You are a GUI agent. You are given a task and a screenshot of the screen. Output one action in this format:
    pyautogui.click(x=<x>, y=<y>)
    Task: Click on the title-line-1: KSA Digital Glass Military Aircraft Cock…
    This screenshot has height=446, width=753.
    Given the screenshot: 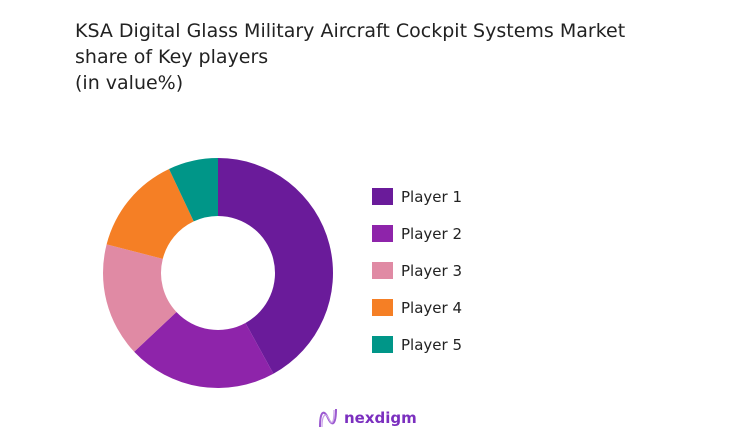 What is the action you would take?
    pyautogui.click(x=350, y=31)
    